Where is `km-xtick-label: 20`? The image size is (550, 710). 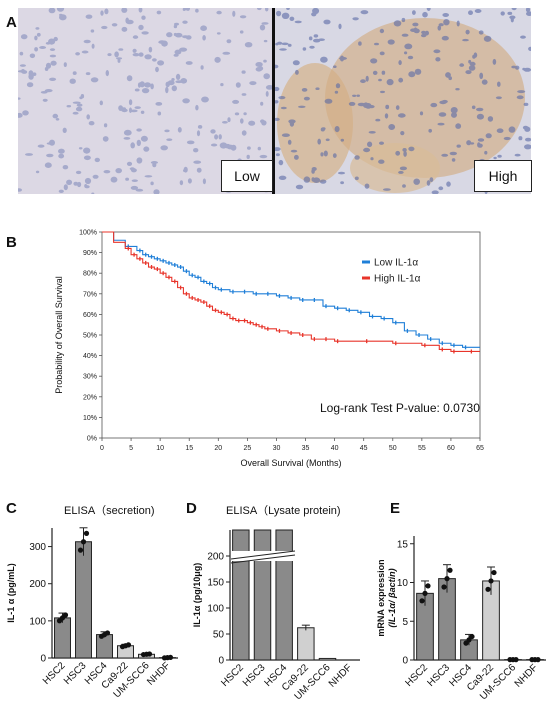
km-xtick-label: 20 is located at coordinates (218, 448).